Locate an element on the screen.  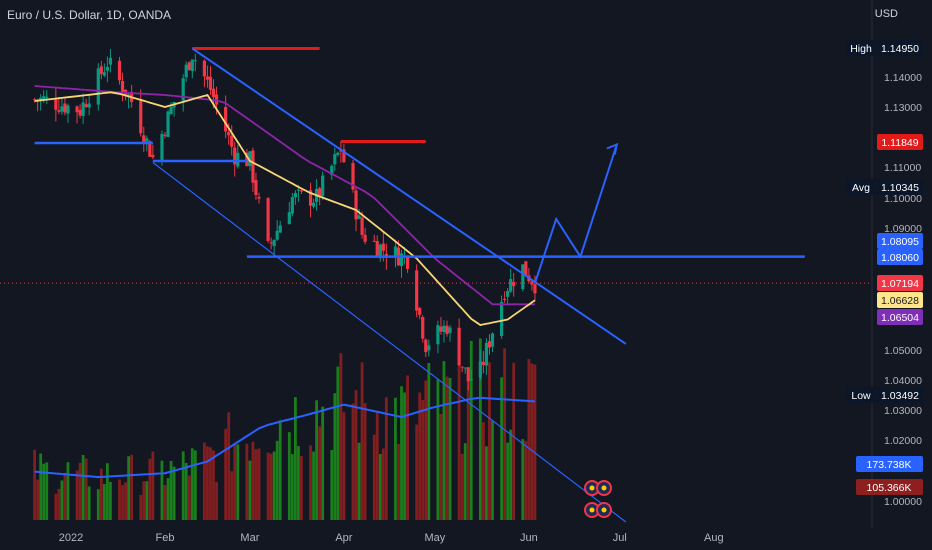
price-tag-label-bg is located at coordinates (861, 395).